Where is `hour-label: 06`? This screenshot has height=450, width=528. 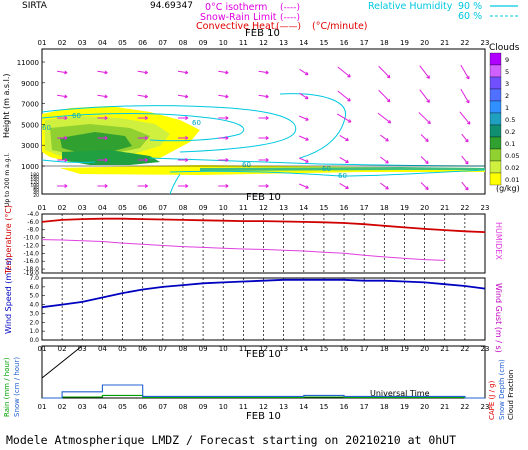 hour-label: 06 is located at coordinates (142, 349).